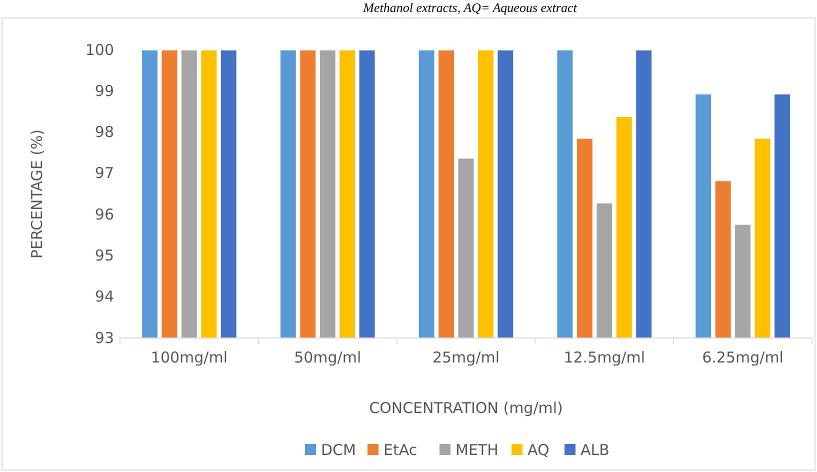  What do you see at coordinates (104, 337) in the screenshot?
I see `y-tick-label: 93` at bounding box center [104, 337].